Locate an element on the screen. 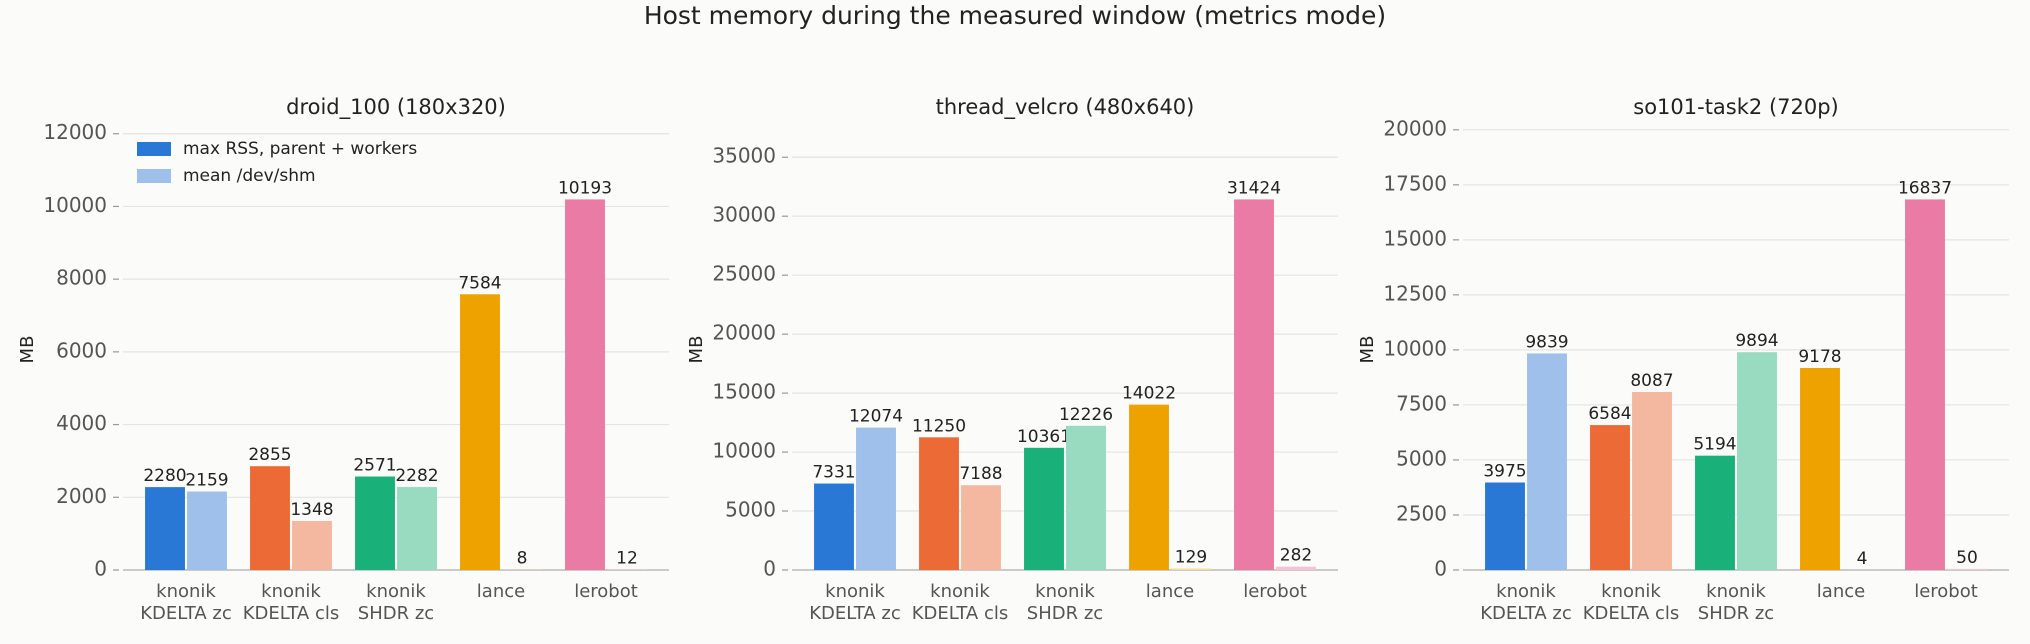 This screenshot has height=644, width=2030. value-label: 2571 is located at coordinates (374, 466).